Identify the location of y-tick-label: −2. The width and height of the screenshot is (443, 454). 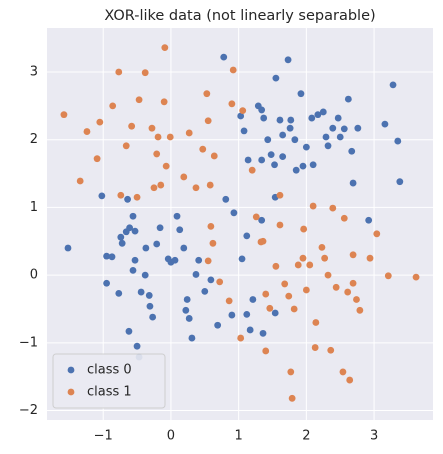
(28, 410).